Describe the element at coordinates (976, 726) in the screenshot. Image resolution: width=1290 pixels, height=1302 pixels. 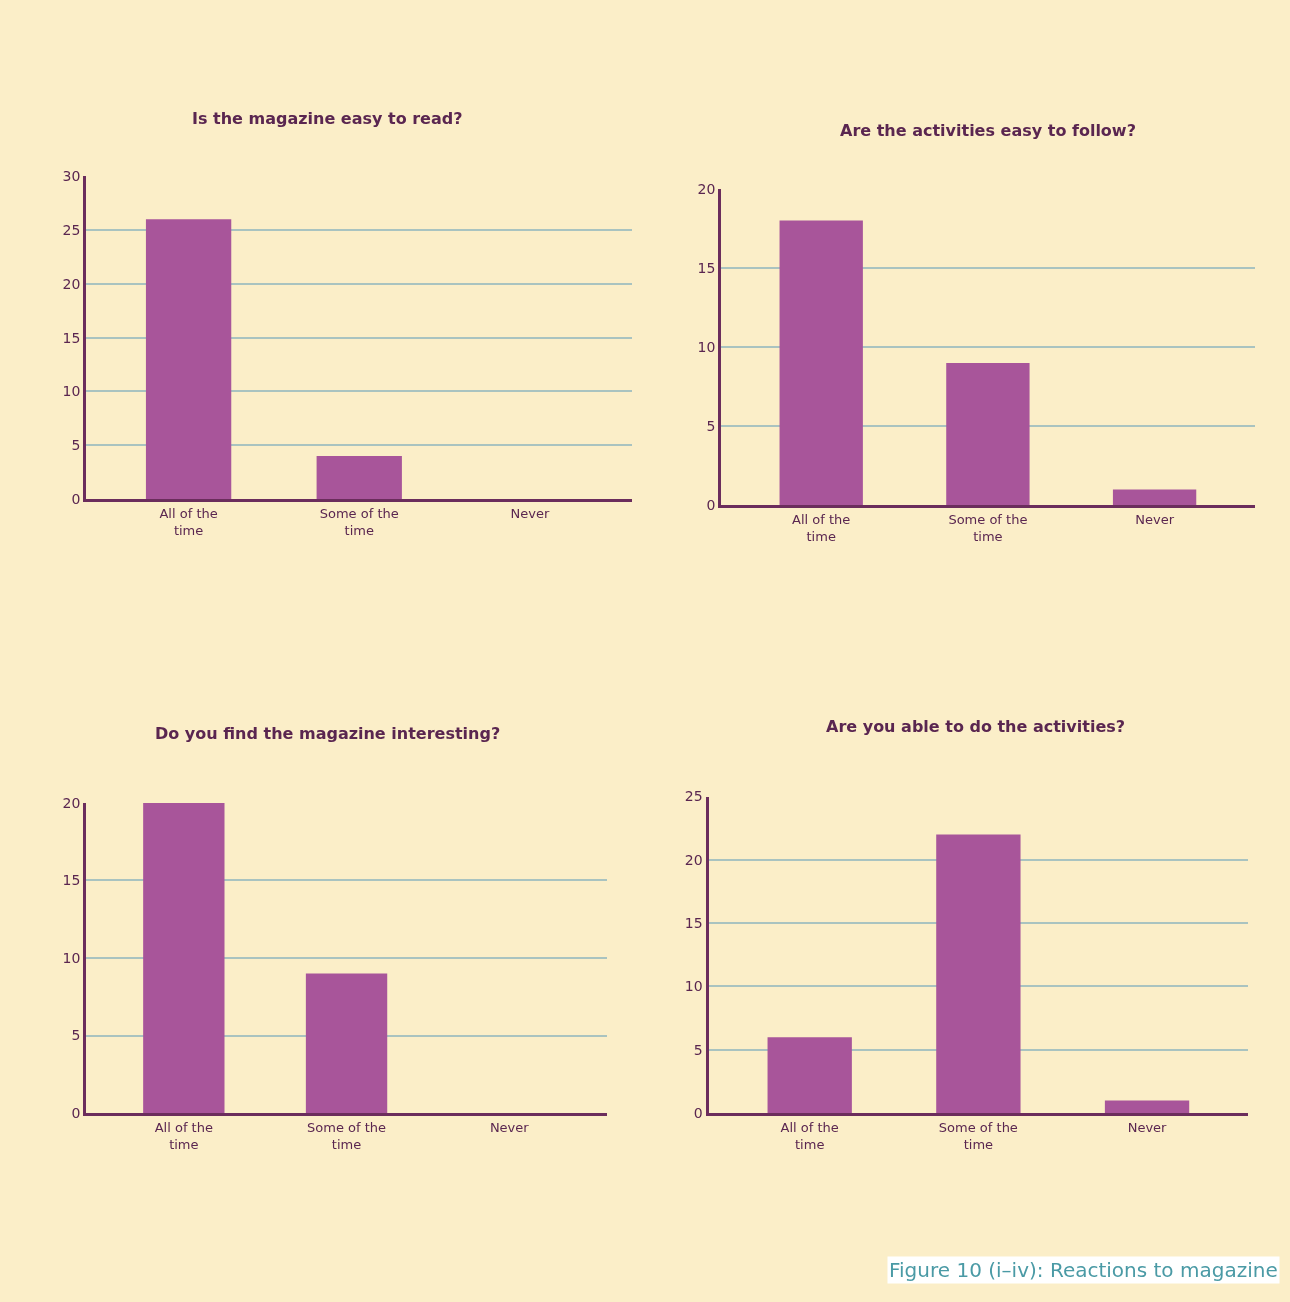
I see `chart-title: Are you able to do the activities?` at that location.